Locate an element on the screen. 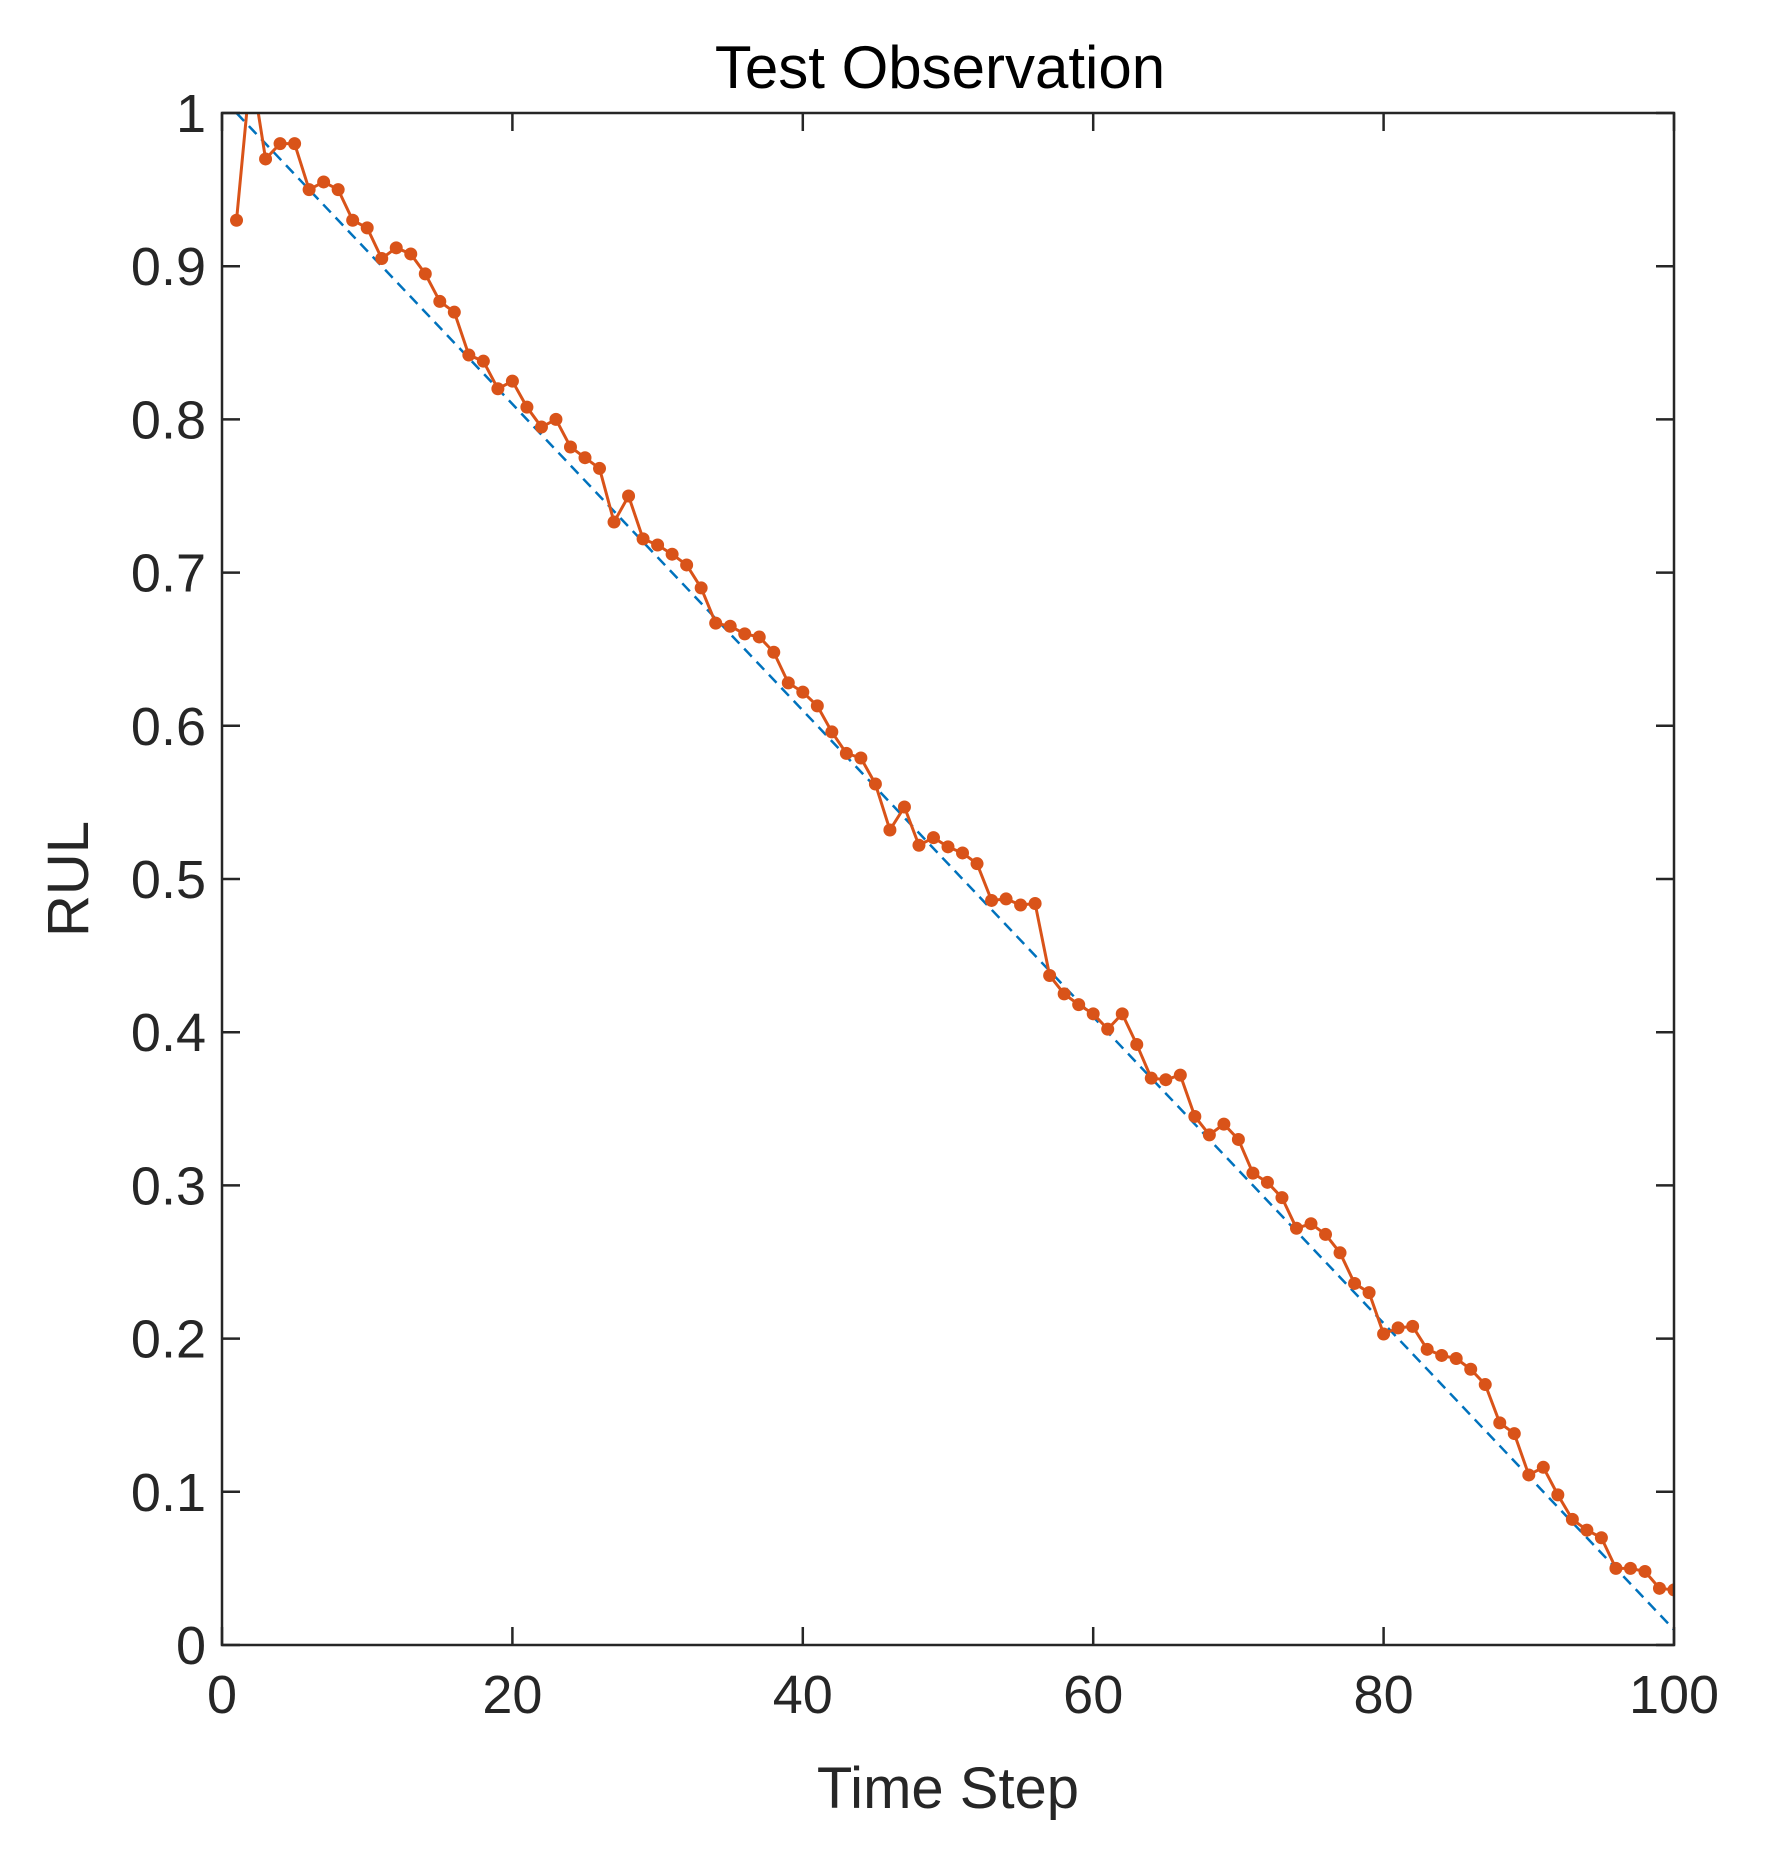 The image size is (1771, 1870). y-tick-label: 0.9 is located at coordinates (168, 267).